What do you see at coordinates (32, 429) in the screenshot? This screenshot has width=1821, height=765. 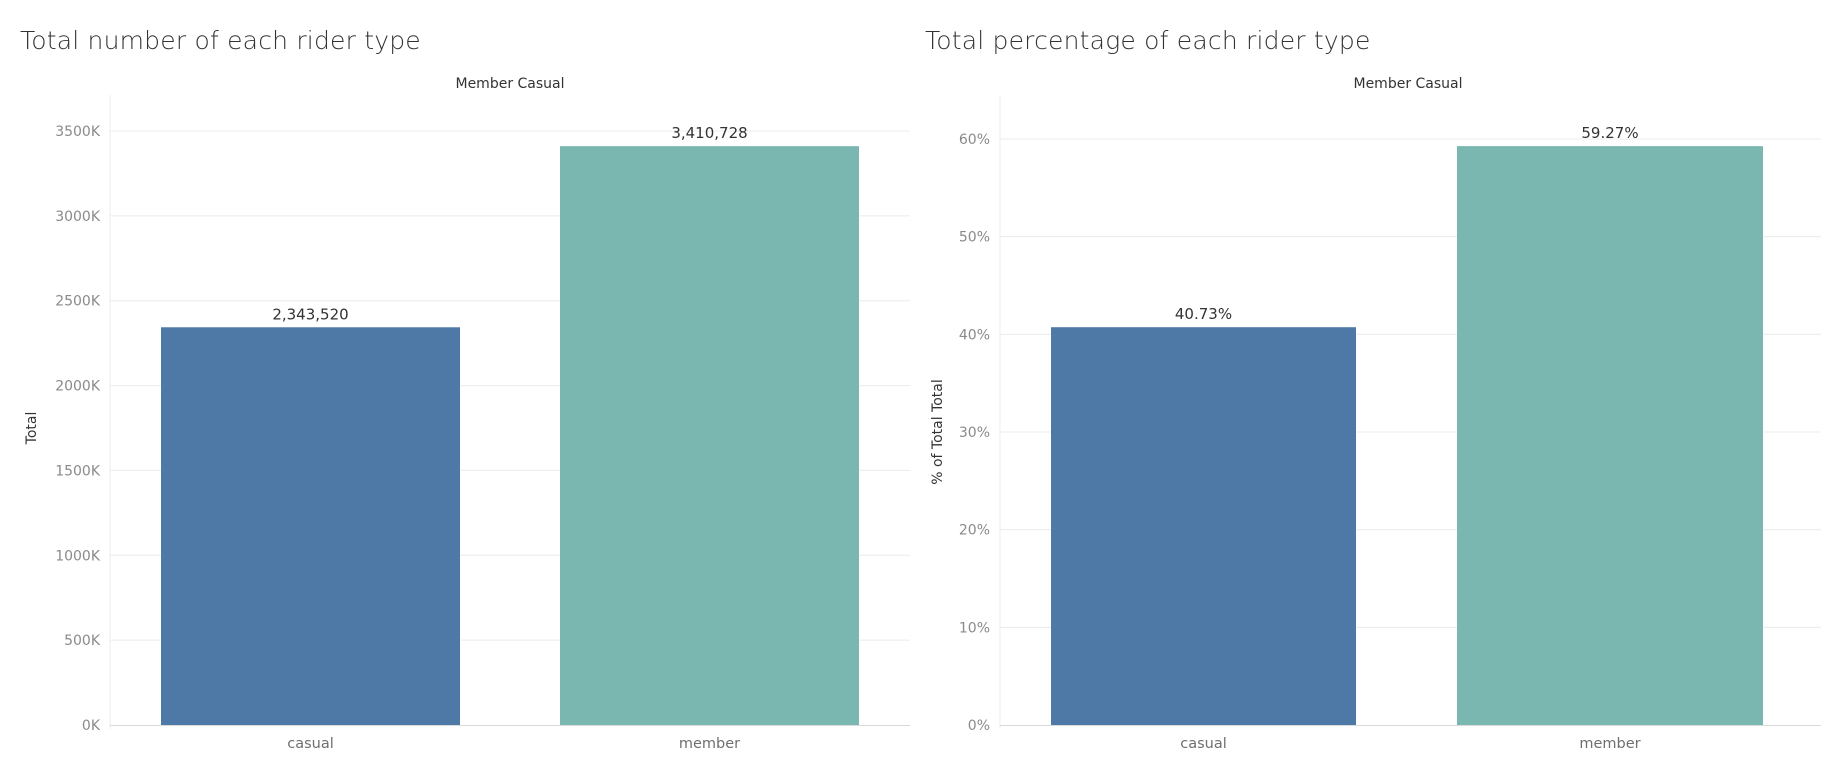 I see `y-axis-label: Total` at bounding box center [32, 429].